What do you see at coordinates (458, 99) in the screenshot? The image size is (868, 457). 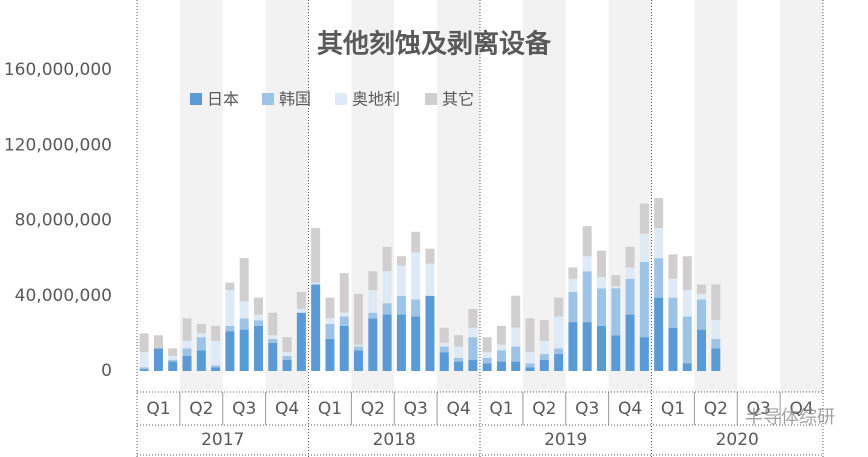 I see `legend-label: 其它` at bounding box center [458, 99].